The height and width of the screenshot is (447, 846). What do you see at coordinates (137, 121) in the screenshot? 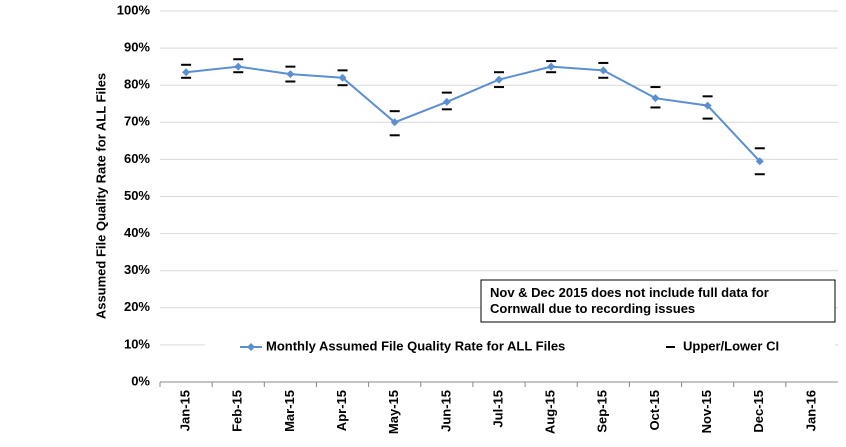
I see `y-tick-label: 70%` at bounding box center [137, 121].